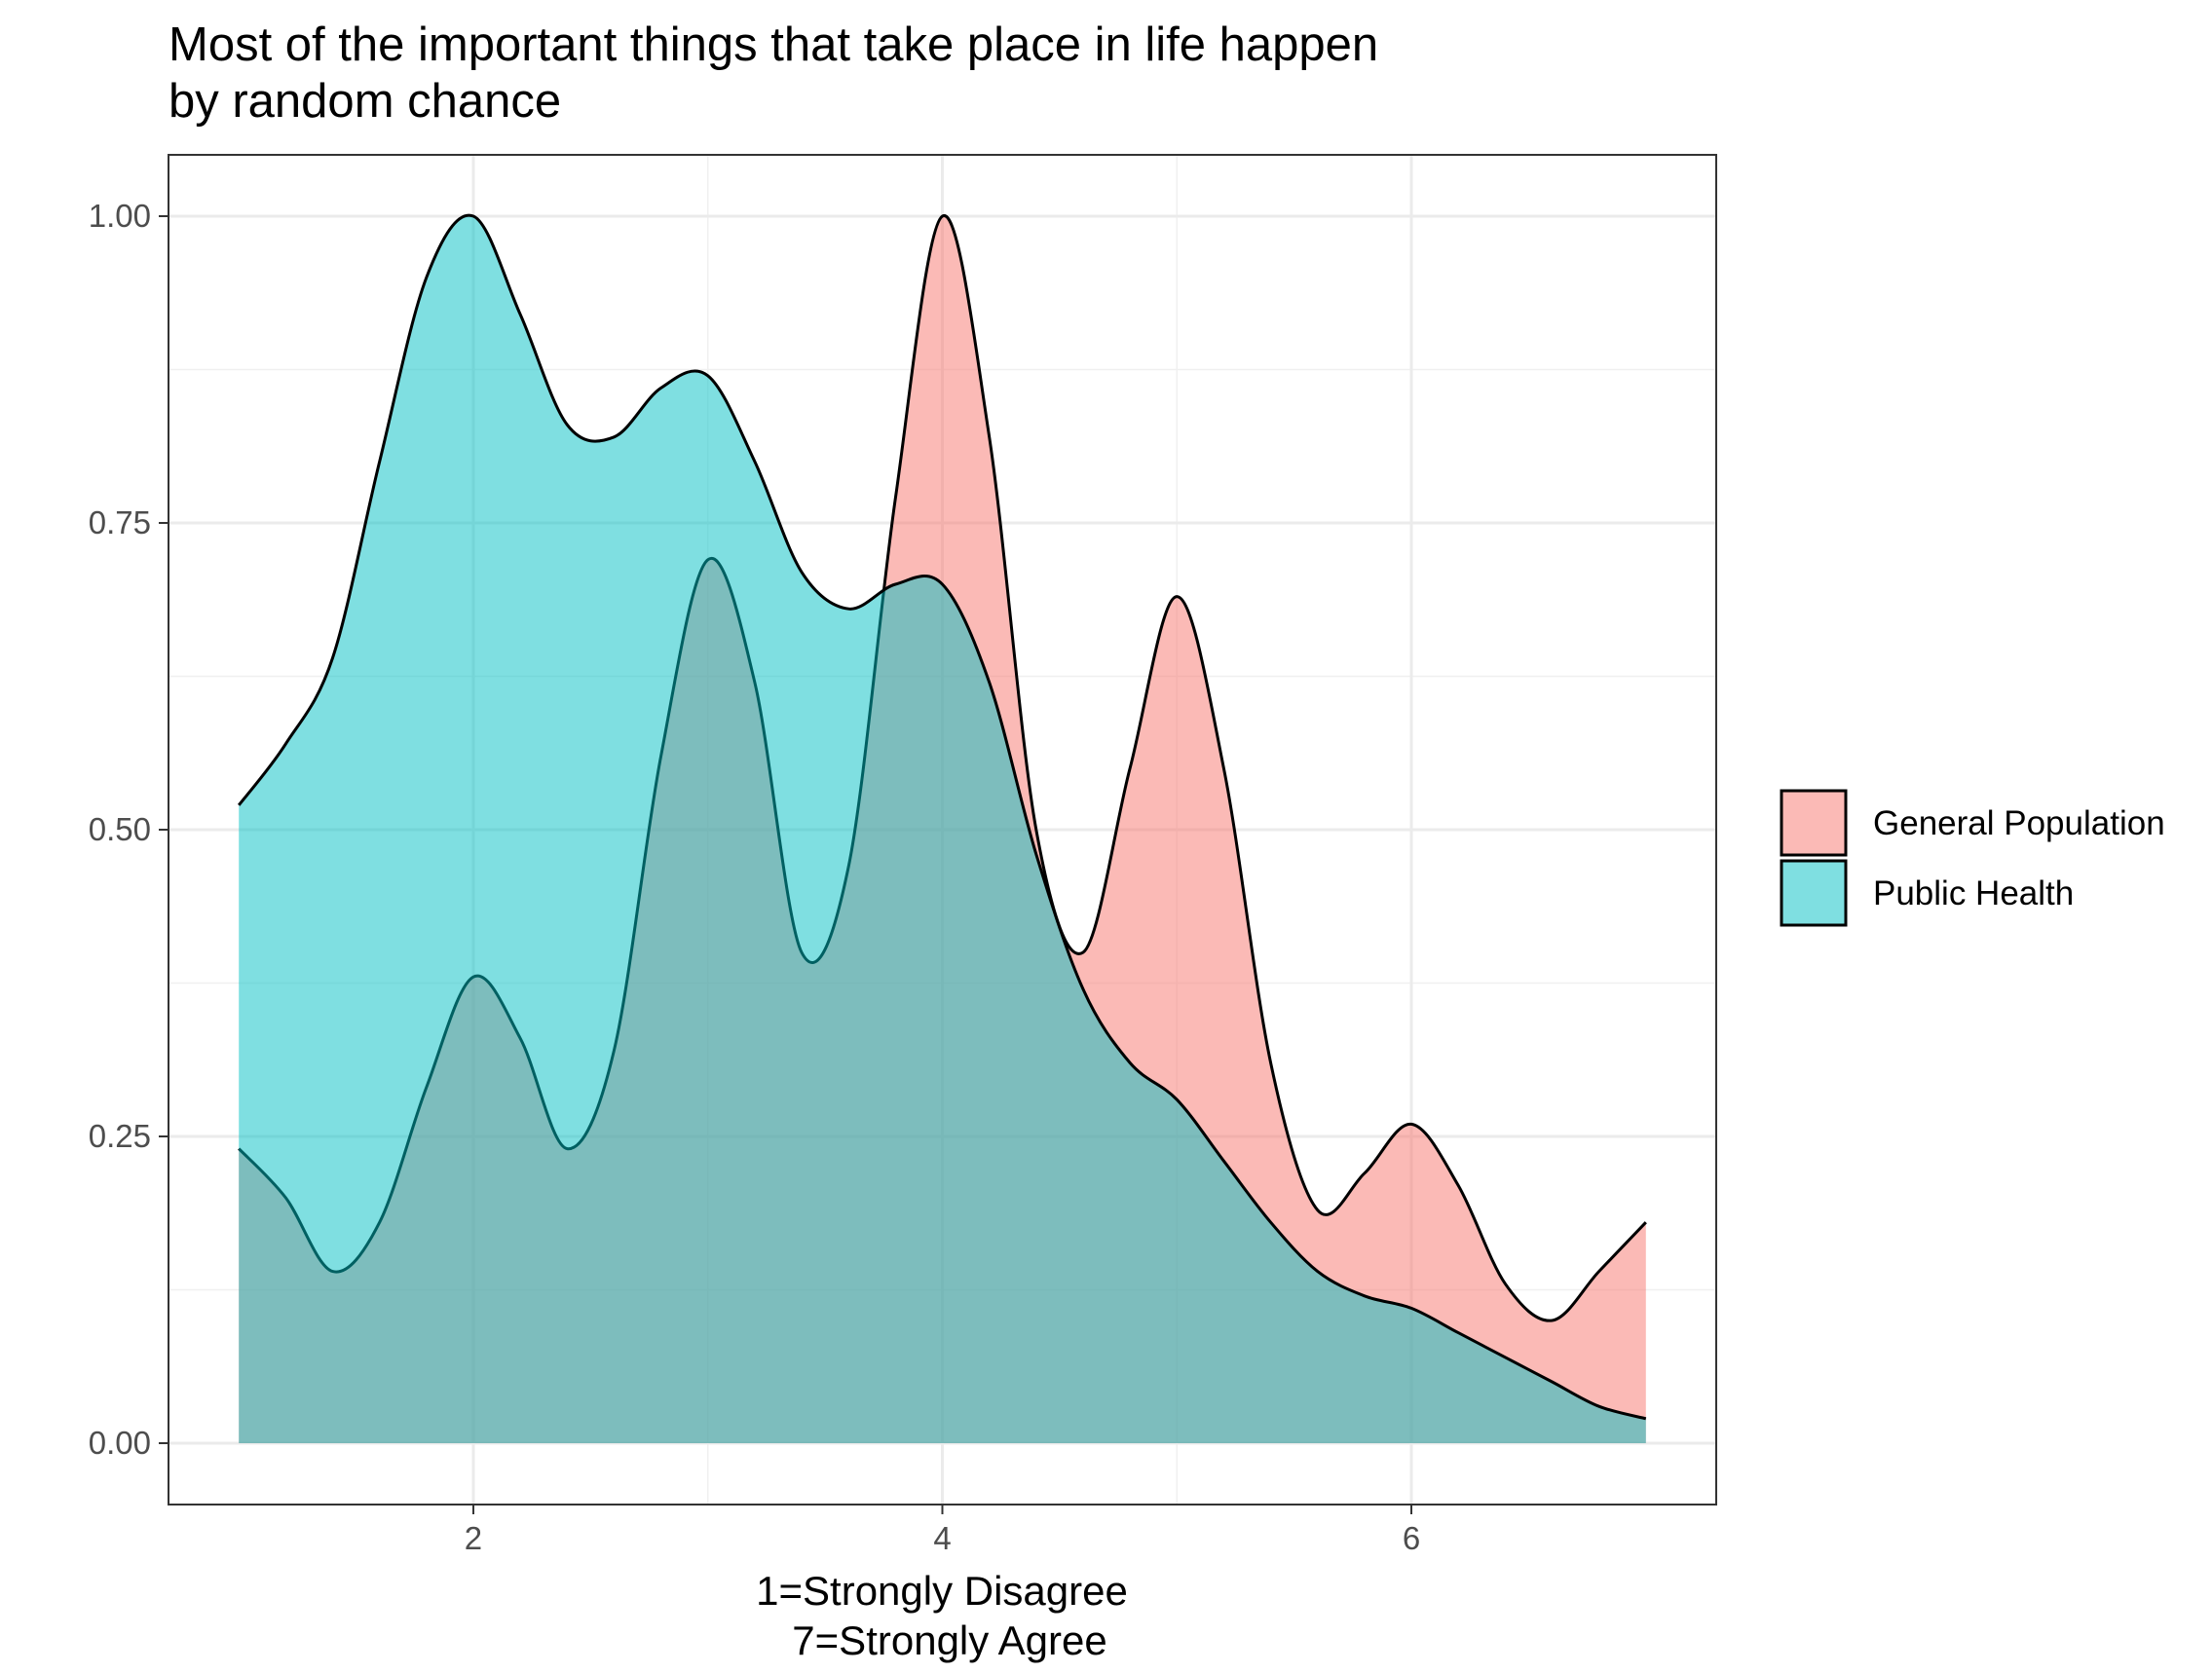 Image resolution: width=2212 pixels, height=1673 pixels. Describe the element at coordinates (120, 1443) in the screenshot. I see `y-tick-label: 0.00` at that location.